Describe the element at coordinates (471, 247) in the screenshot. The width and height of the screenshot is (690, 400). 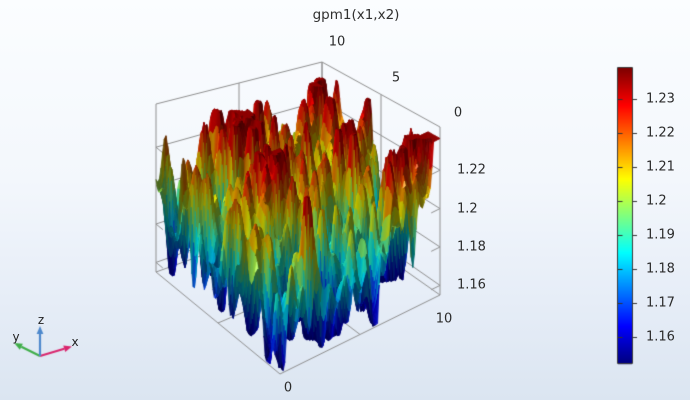
I see `z-axis-tick-label: 1.18` at that location.